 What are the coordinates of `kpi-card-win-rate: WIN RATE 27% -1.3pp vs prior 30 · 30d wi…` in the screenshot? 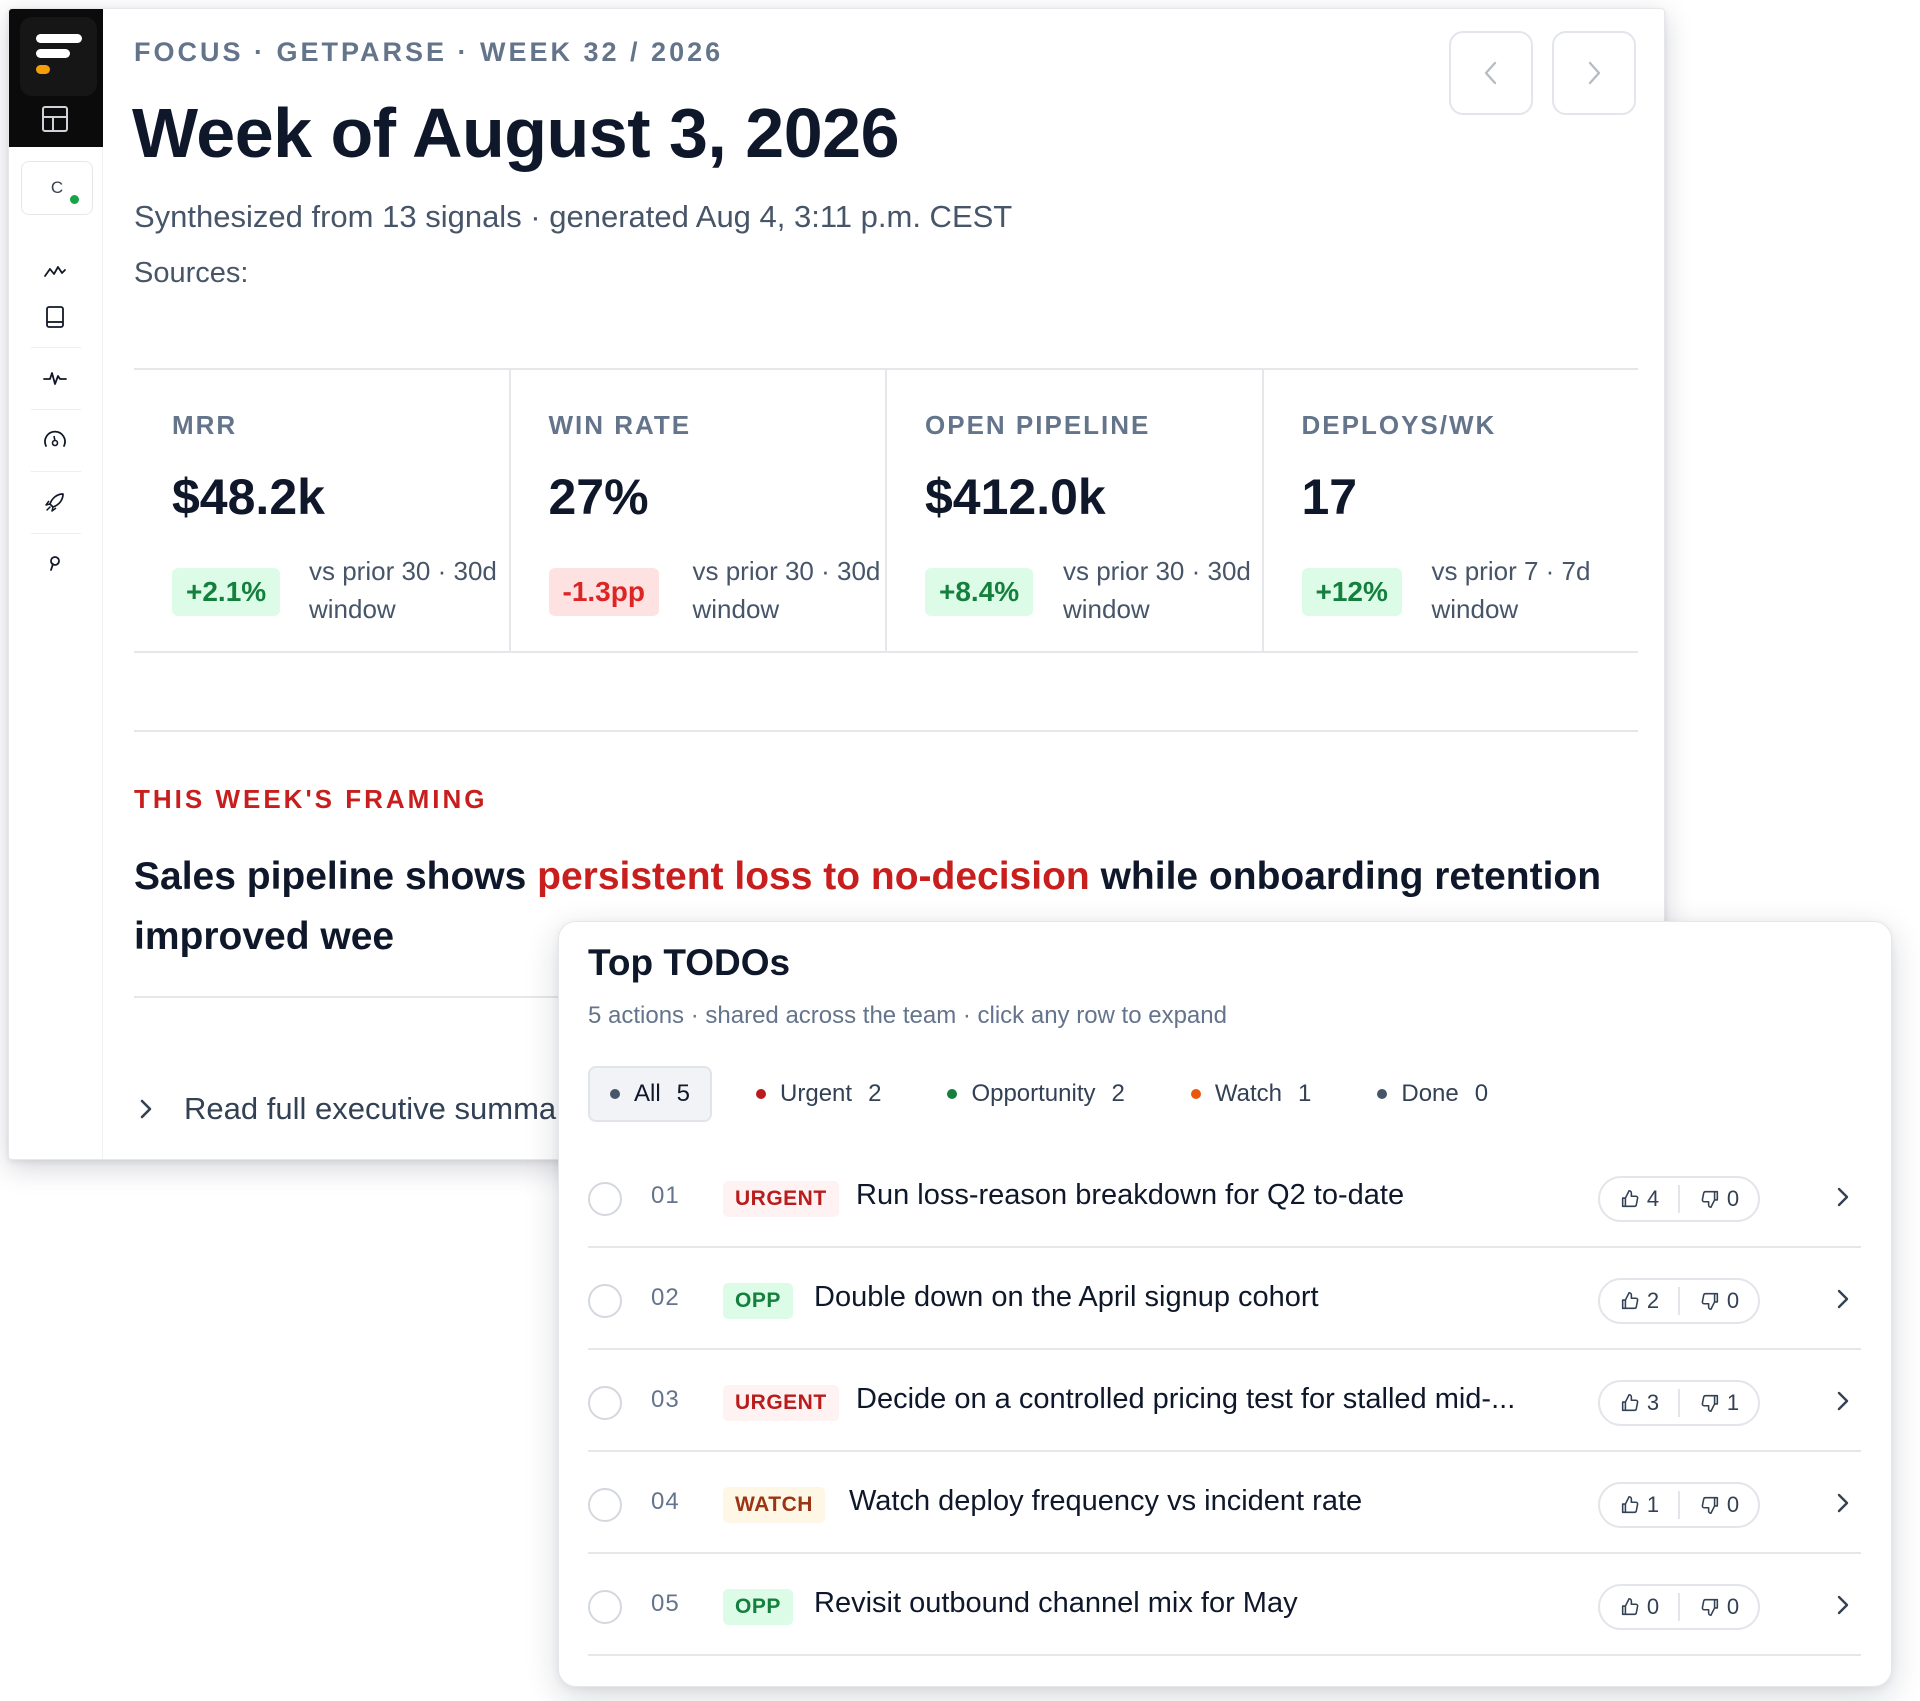 It's located at (699, 510).